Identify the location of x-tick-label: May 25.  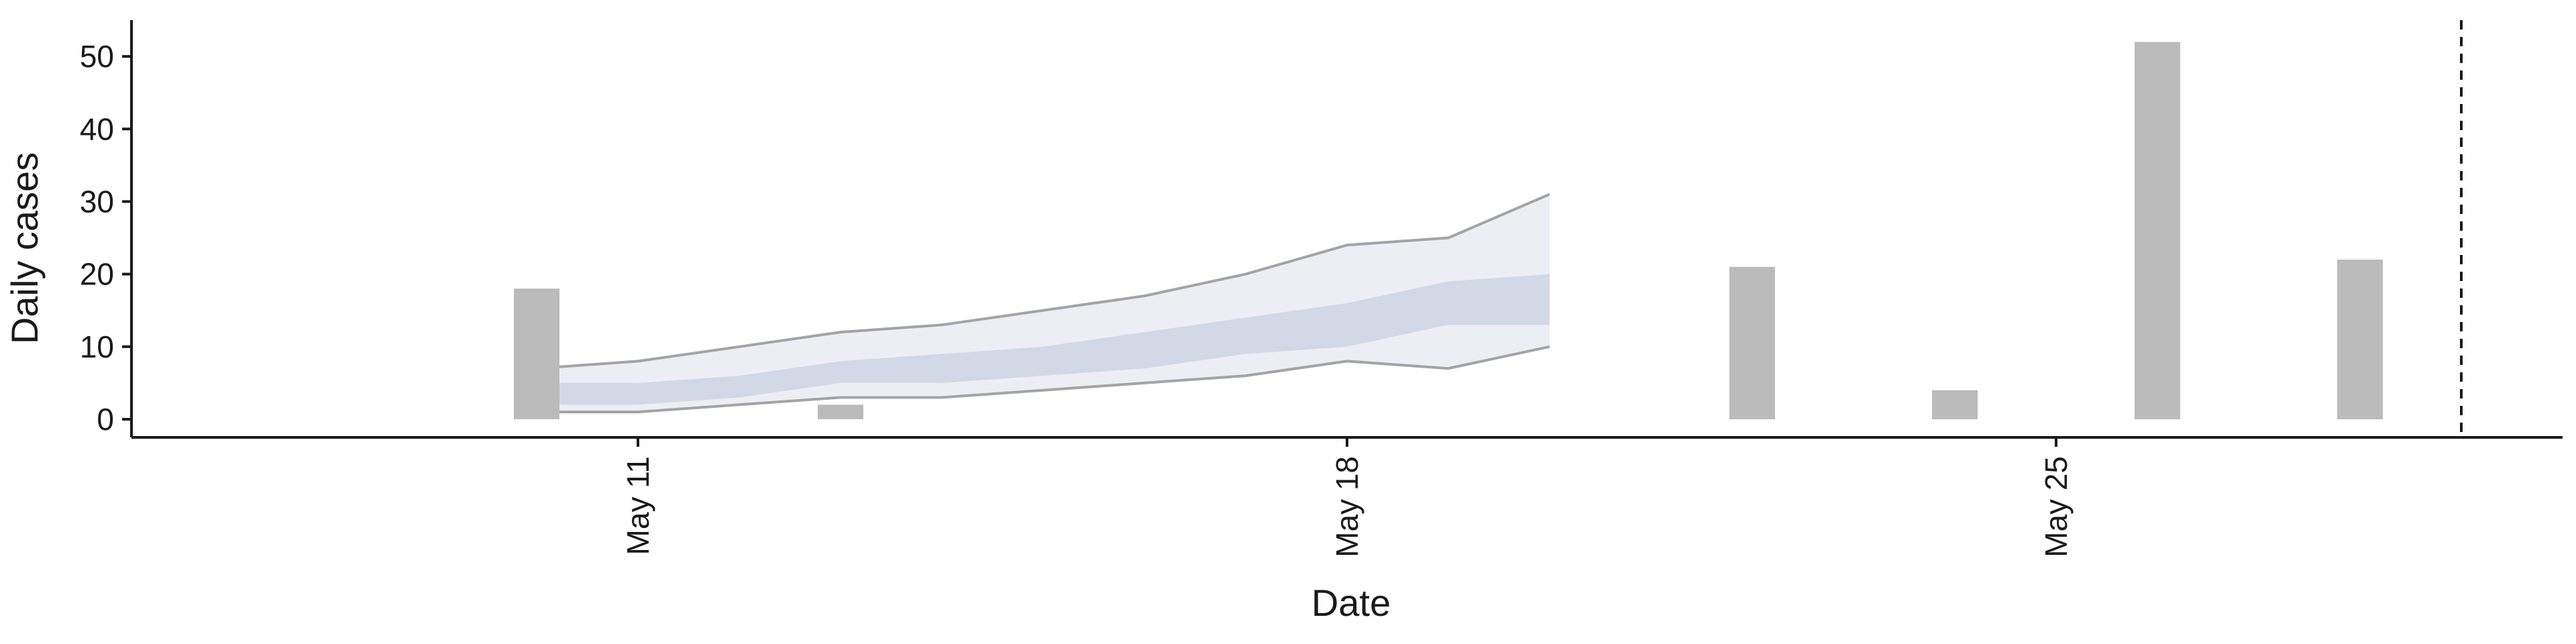
(2056, 506).